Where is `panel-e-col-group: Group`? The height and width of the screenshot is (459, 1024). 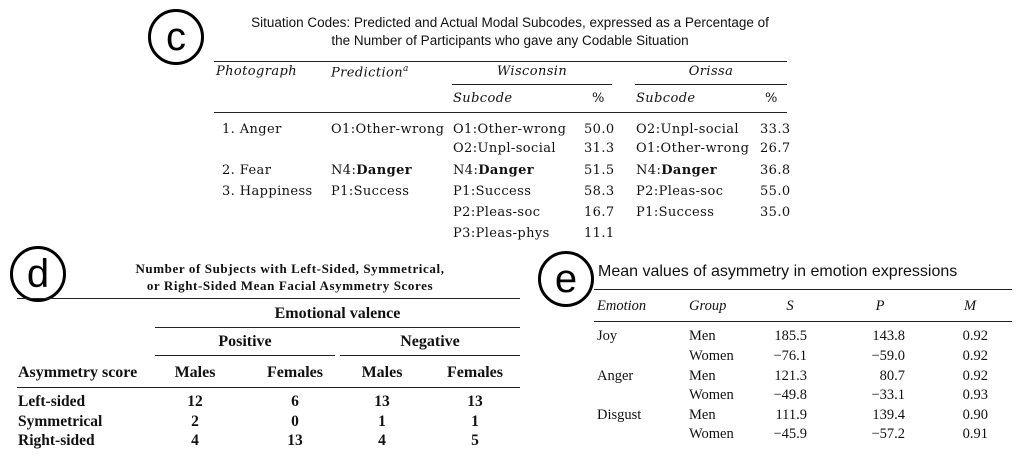
panel-e-col-group: Group is located at coordinates (708, 306).